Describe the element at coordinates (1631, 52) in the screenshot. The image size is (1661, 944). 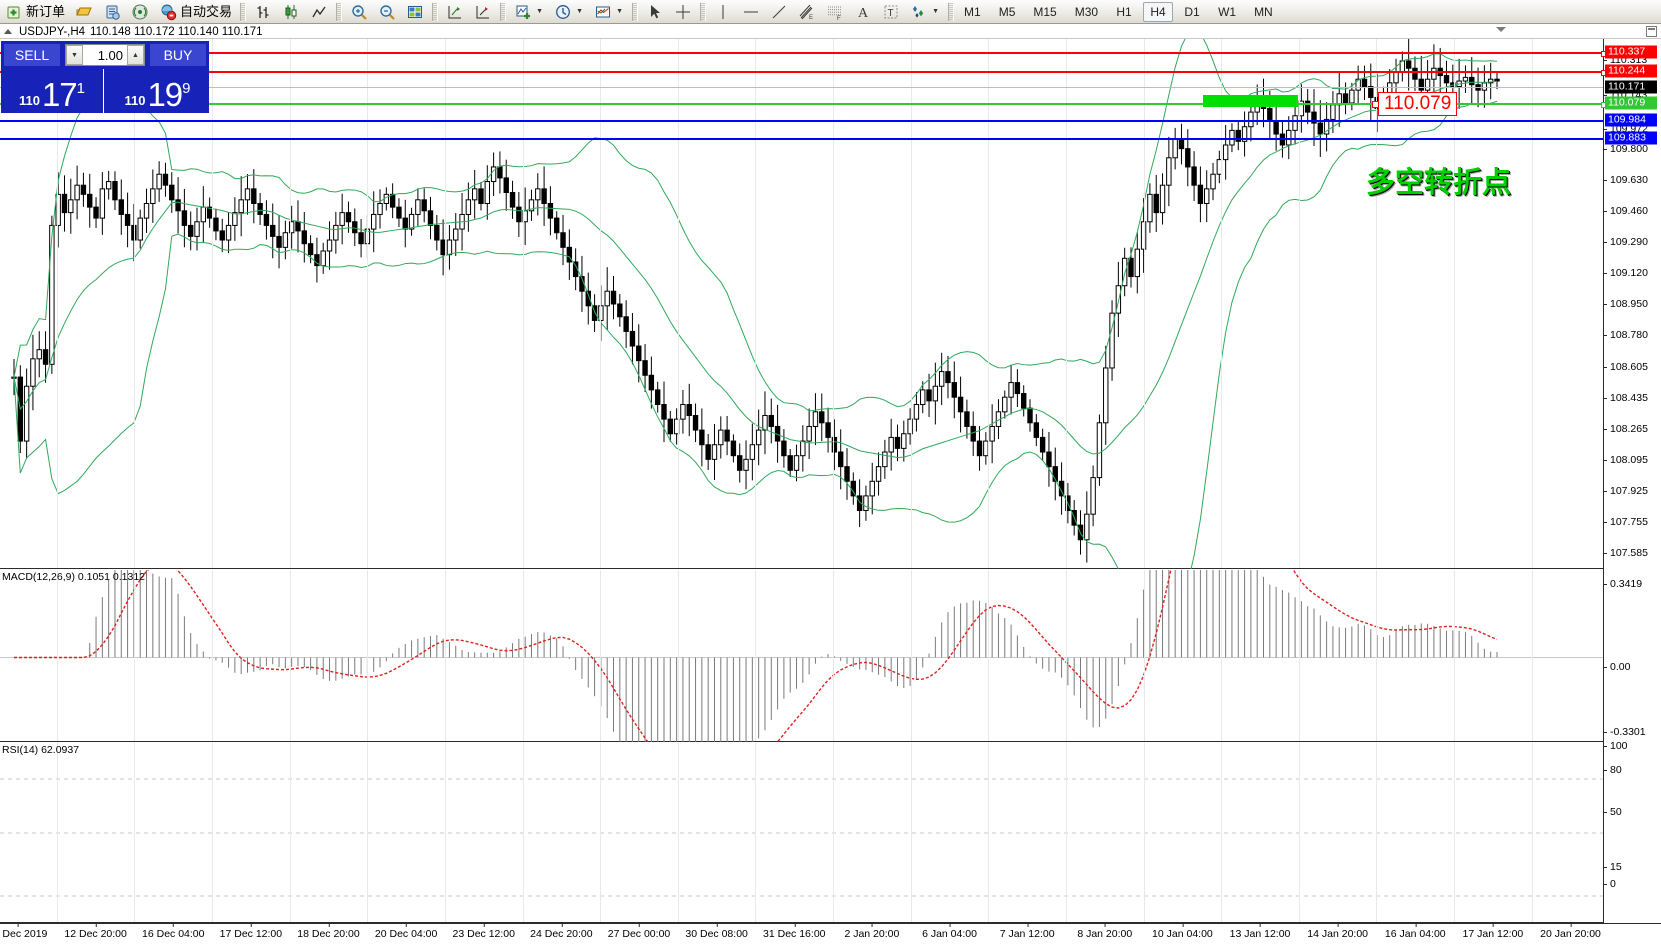
I see `price-level-chip: 110.337` at that location.